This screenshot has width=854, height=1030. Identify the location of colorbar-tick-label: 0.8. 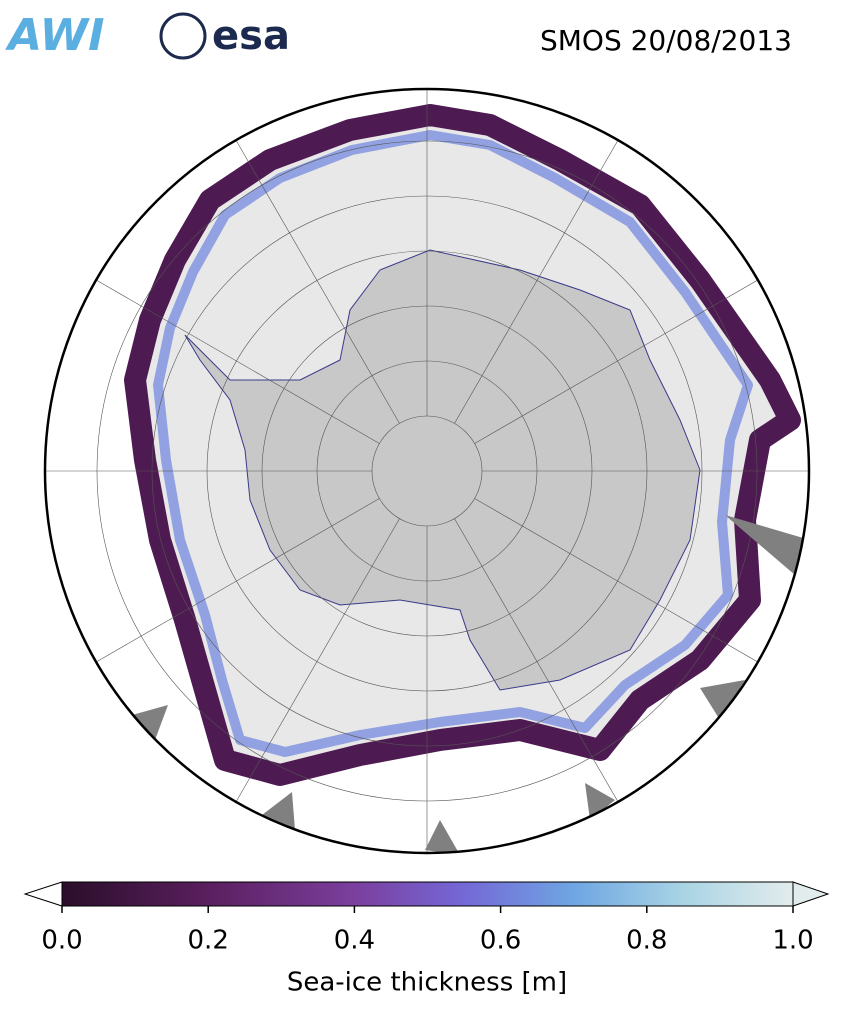
(646, 941).